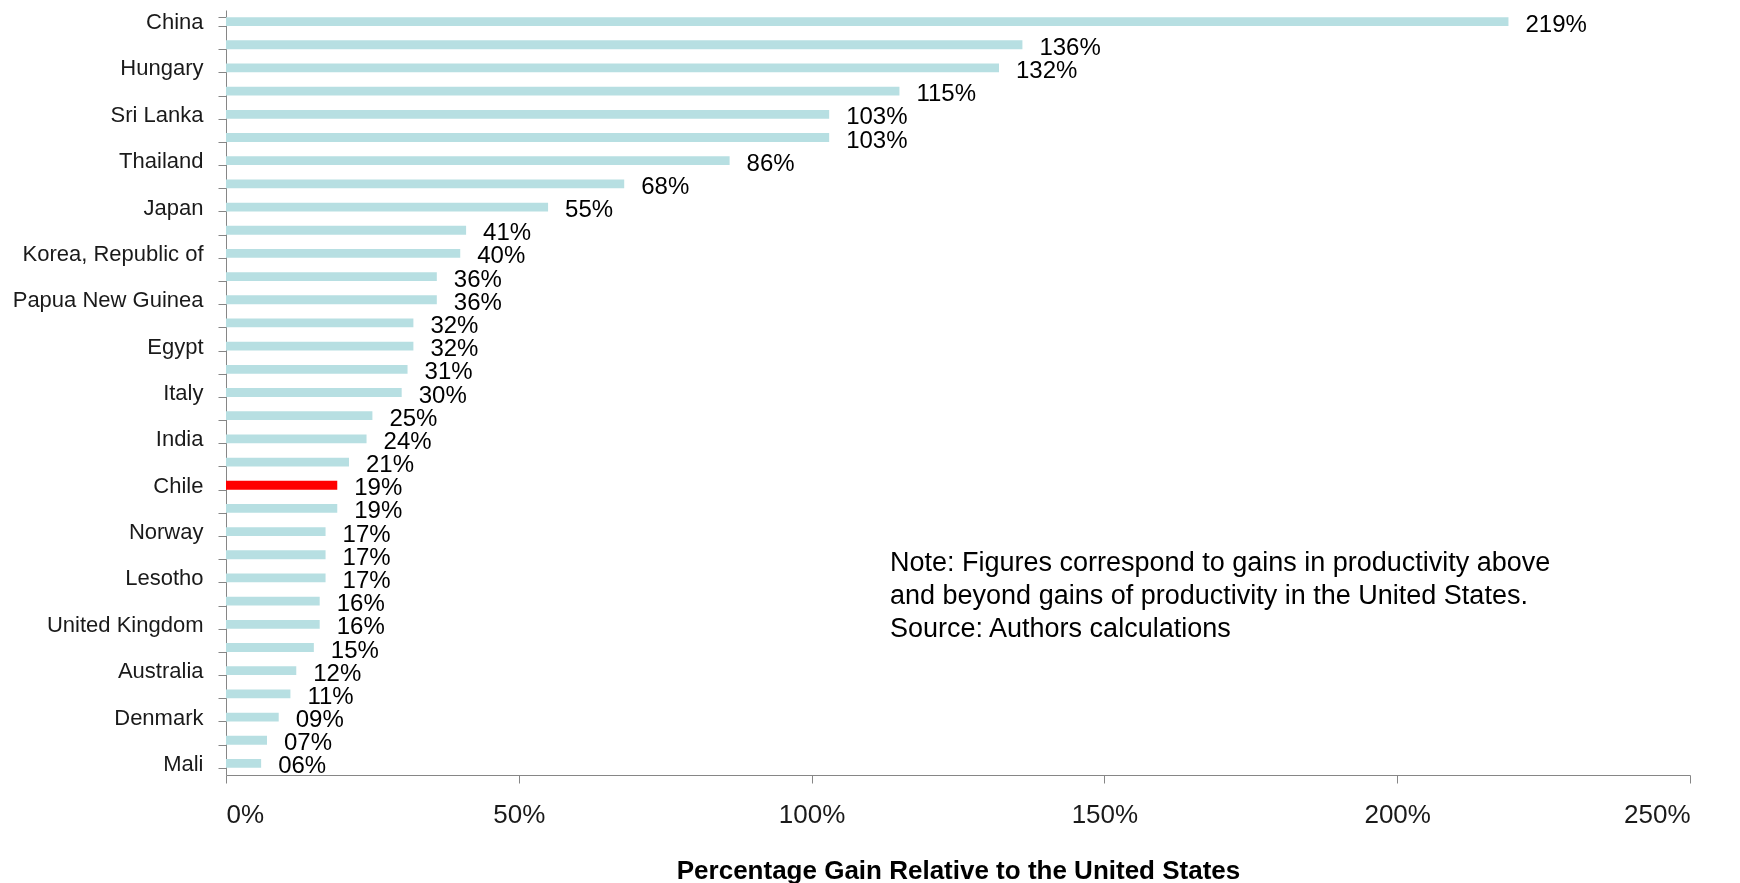 This screenshot has height=883, width=1740. Describe the element at coordinates (1060, 628) in the screenshot. I see `annotation: Source: Authors calculations` at that location.